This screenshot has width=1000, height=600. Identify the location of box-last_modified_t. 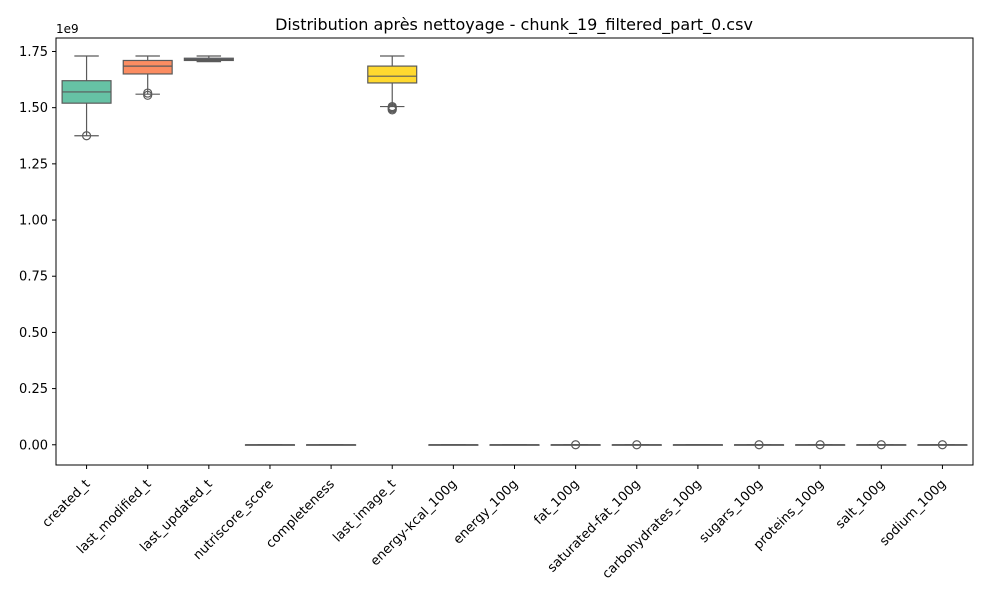
(147, 77).